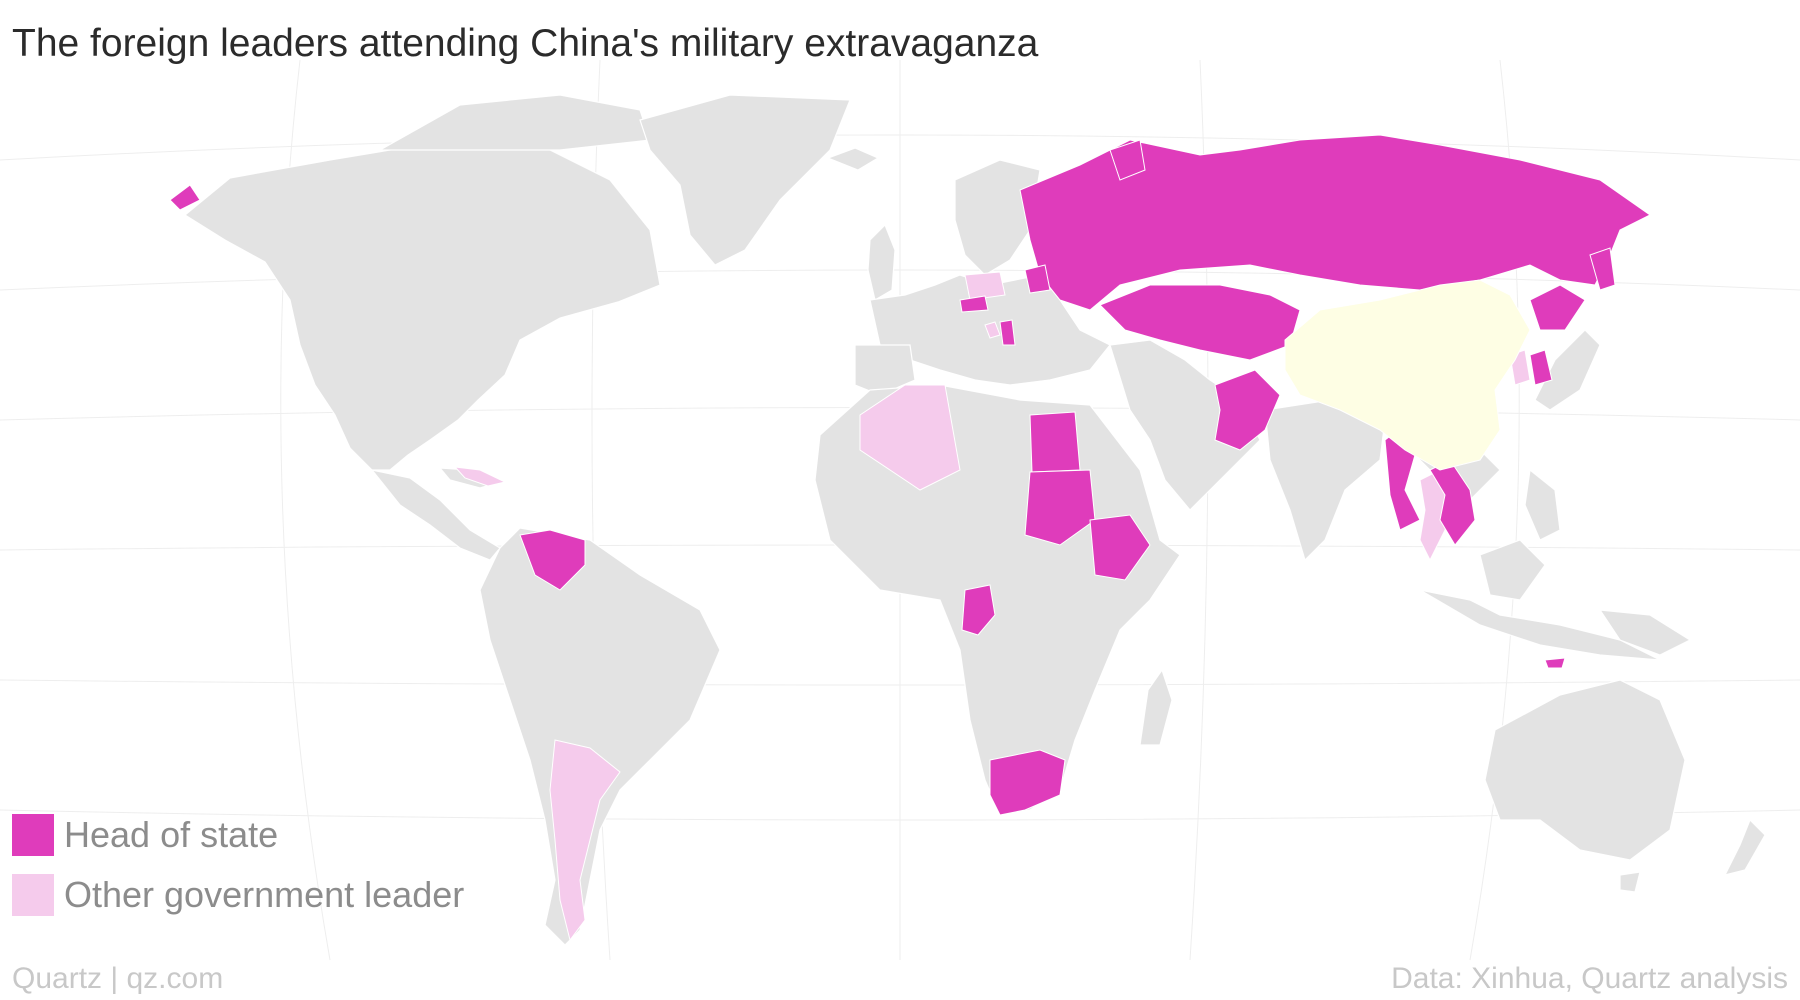 The width and height of the screenshot is (1800, 1000). I want to click on country-north-korea-side, so click(1541, 367).